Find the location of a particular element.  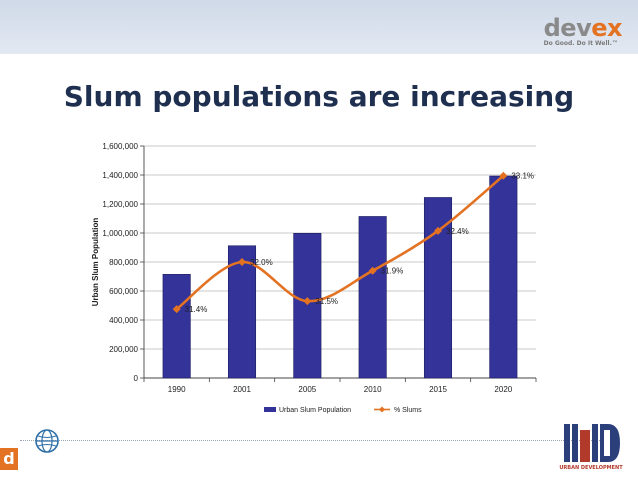

y-tick-label: 200,000 is located at coordinates (123, 349).